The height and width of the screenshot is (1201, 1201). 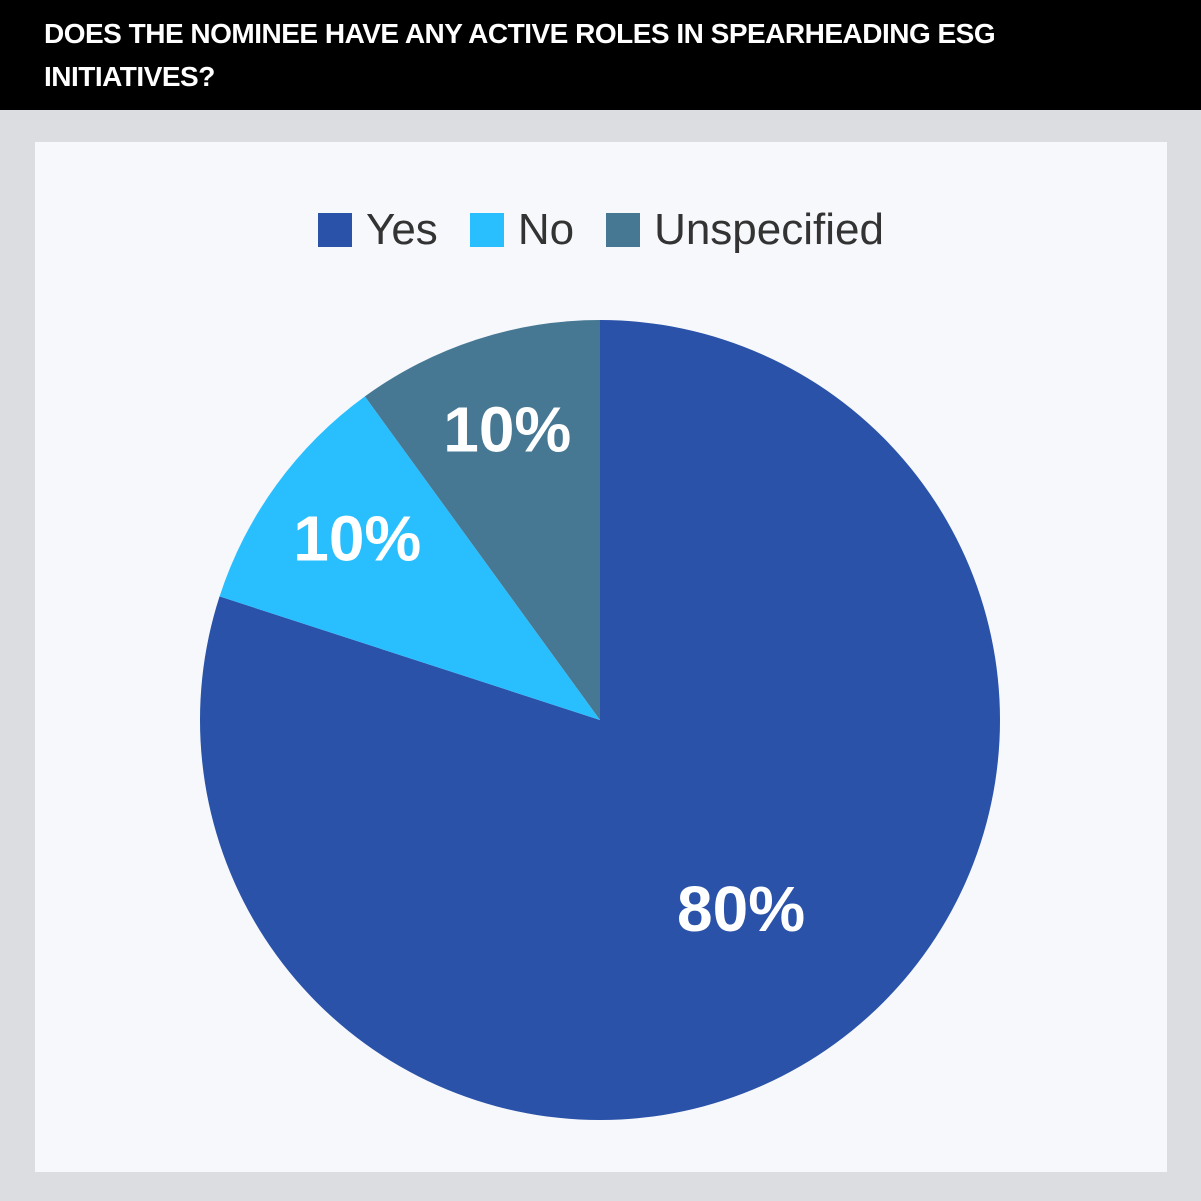 I want to click on legend-label: Yes, so click(x=402, y=229).